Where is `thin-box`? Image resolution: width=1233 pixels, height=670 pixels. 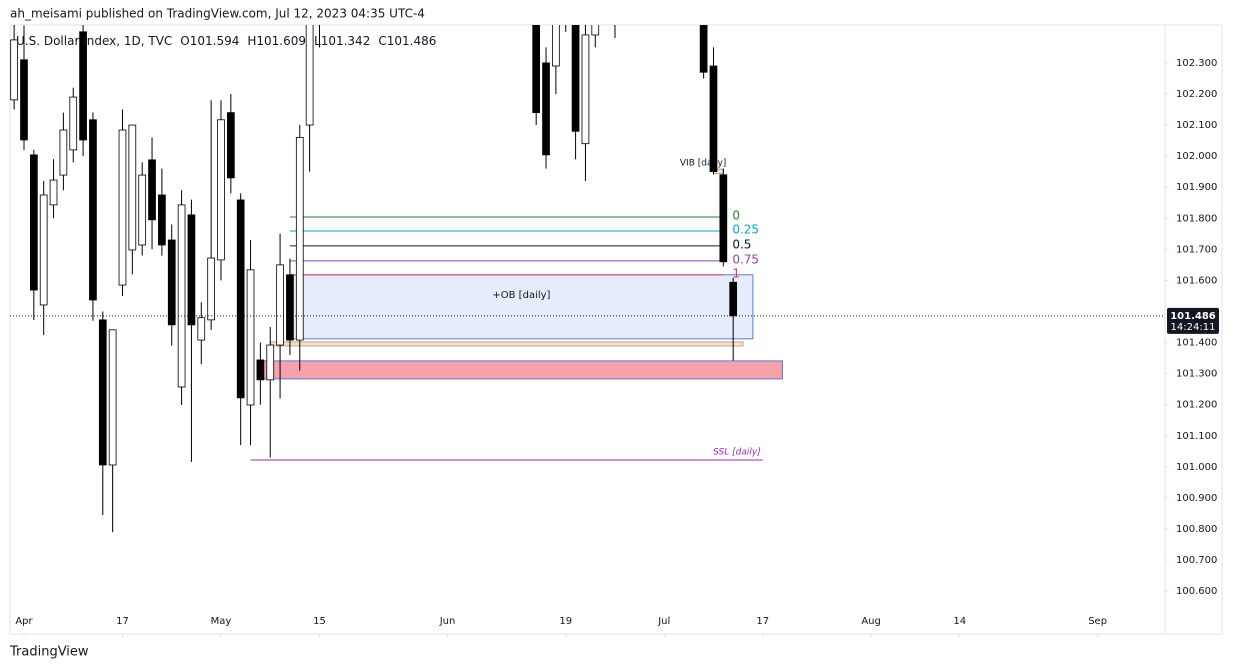 thin-box is located at coordinates (506, 344).